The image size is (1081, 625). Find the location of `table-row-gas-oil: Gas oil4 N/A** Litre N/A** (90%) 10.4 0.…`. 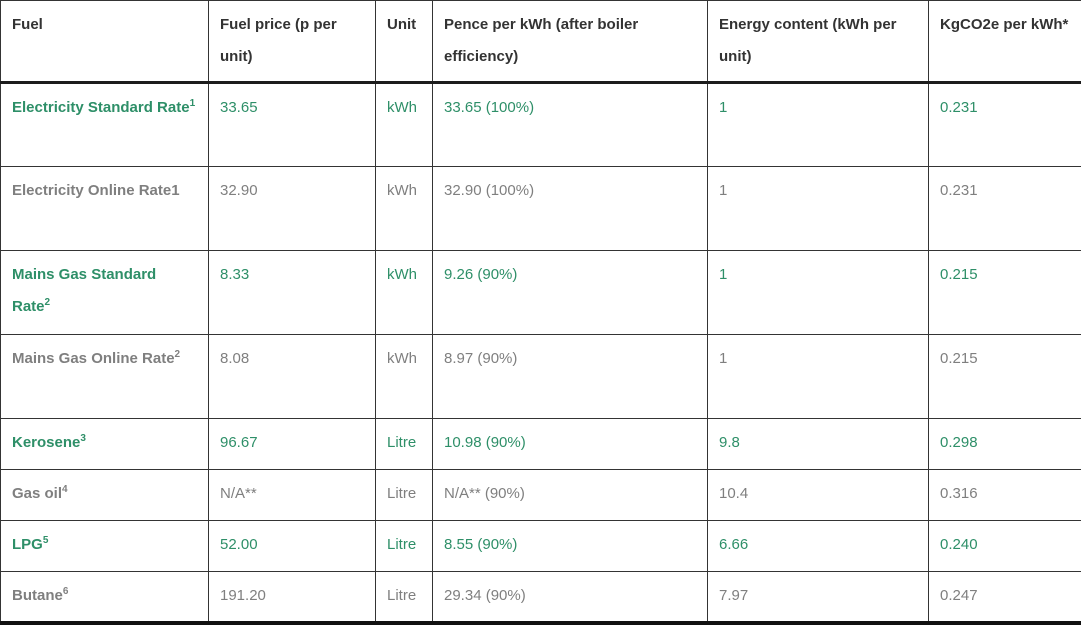

table-row-gas-oil: Gas oil4 N/A** Litre N/A** (90%) 10.4 0.… is located at coordinates (540, 495).